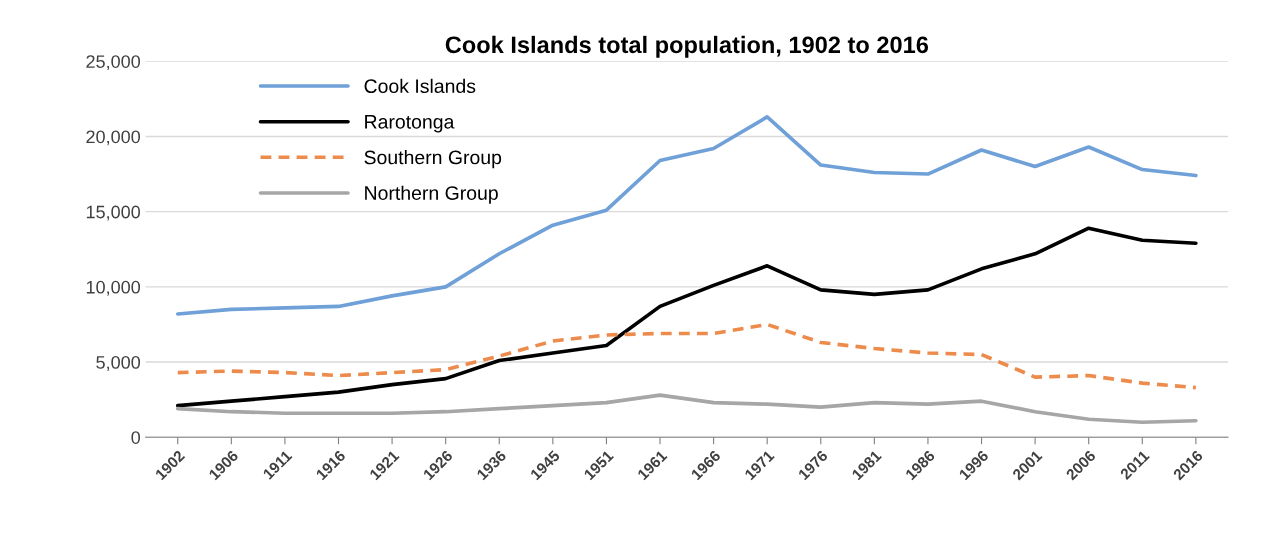 This screenshot has height=557, width=1266. Describe the element at coordinates (118, 363) in the screenshot. I see `y-tick-label: 5,000` at that location.